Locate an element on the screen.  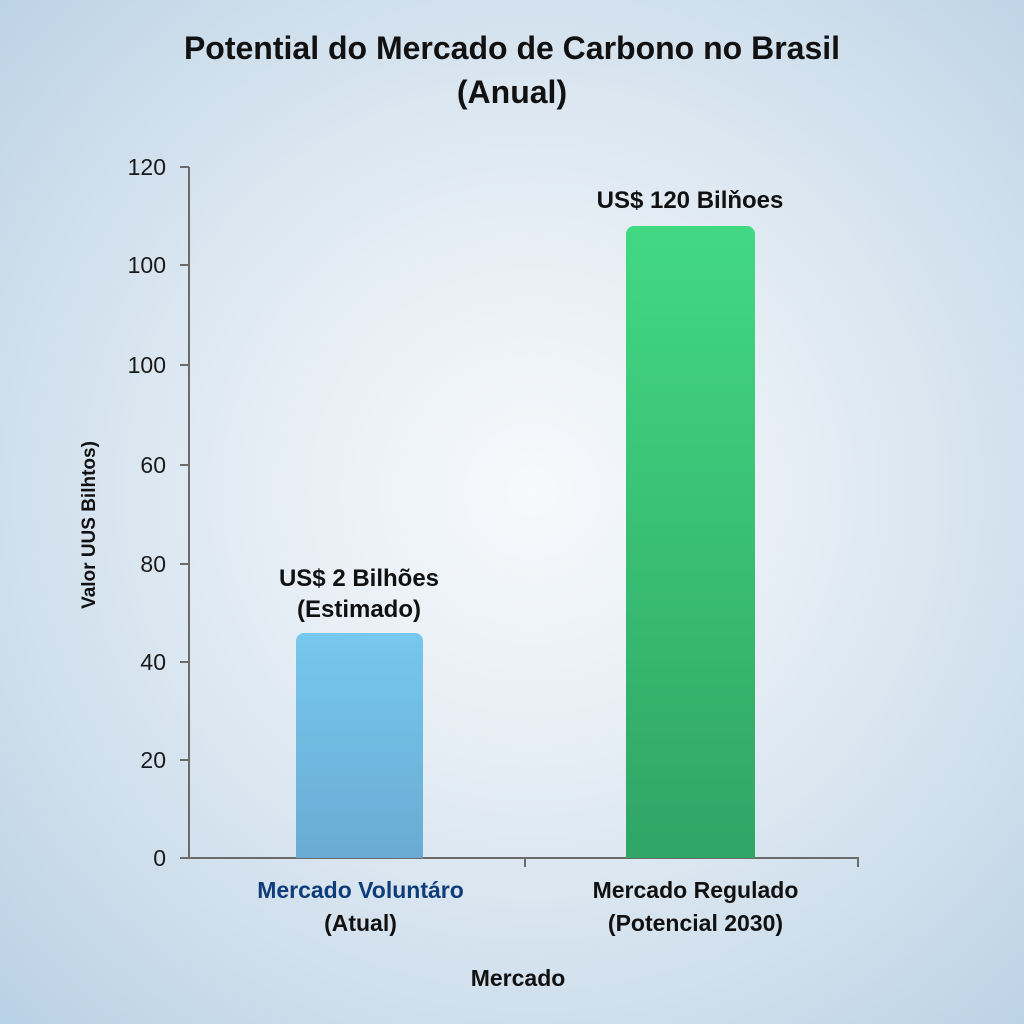
category-voluntario-line1: Mercado Voluntáro is located at coordinates (360, 890).